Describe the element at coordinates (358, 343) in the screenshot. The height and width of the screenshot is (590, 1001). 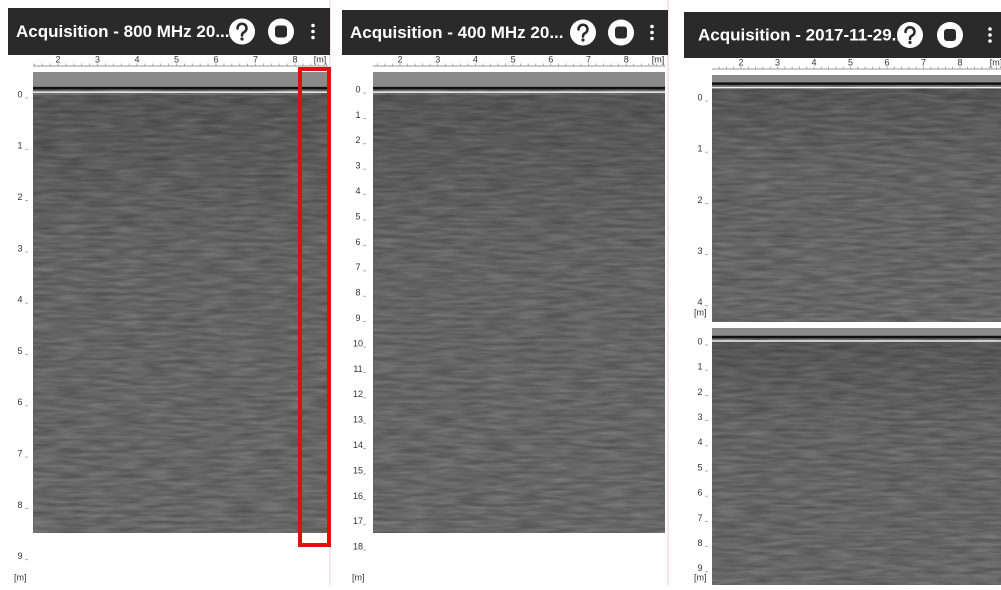
I see `y-tick-label: 10` at that location.